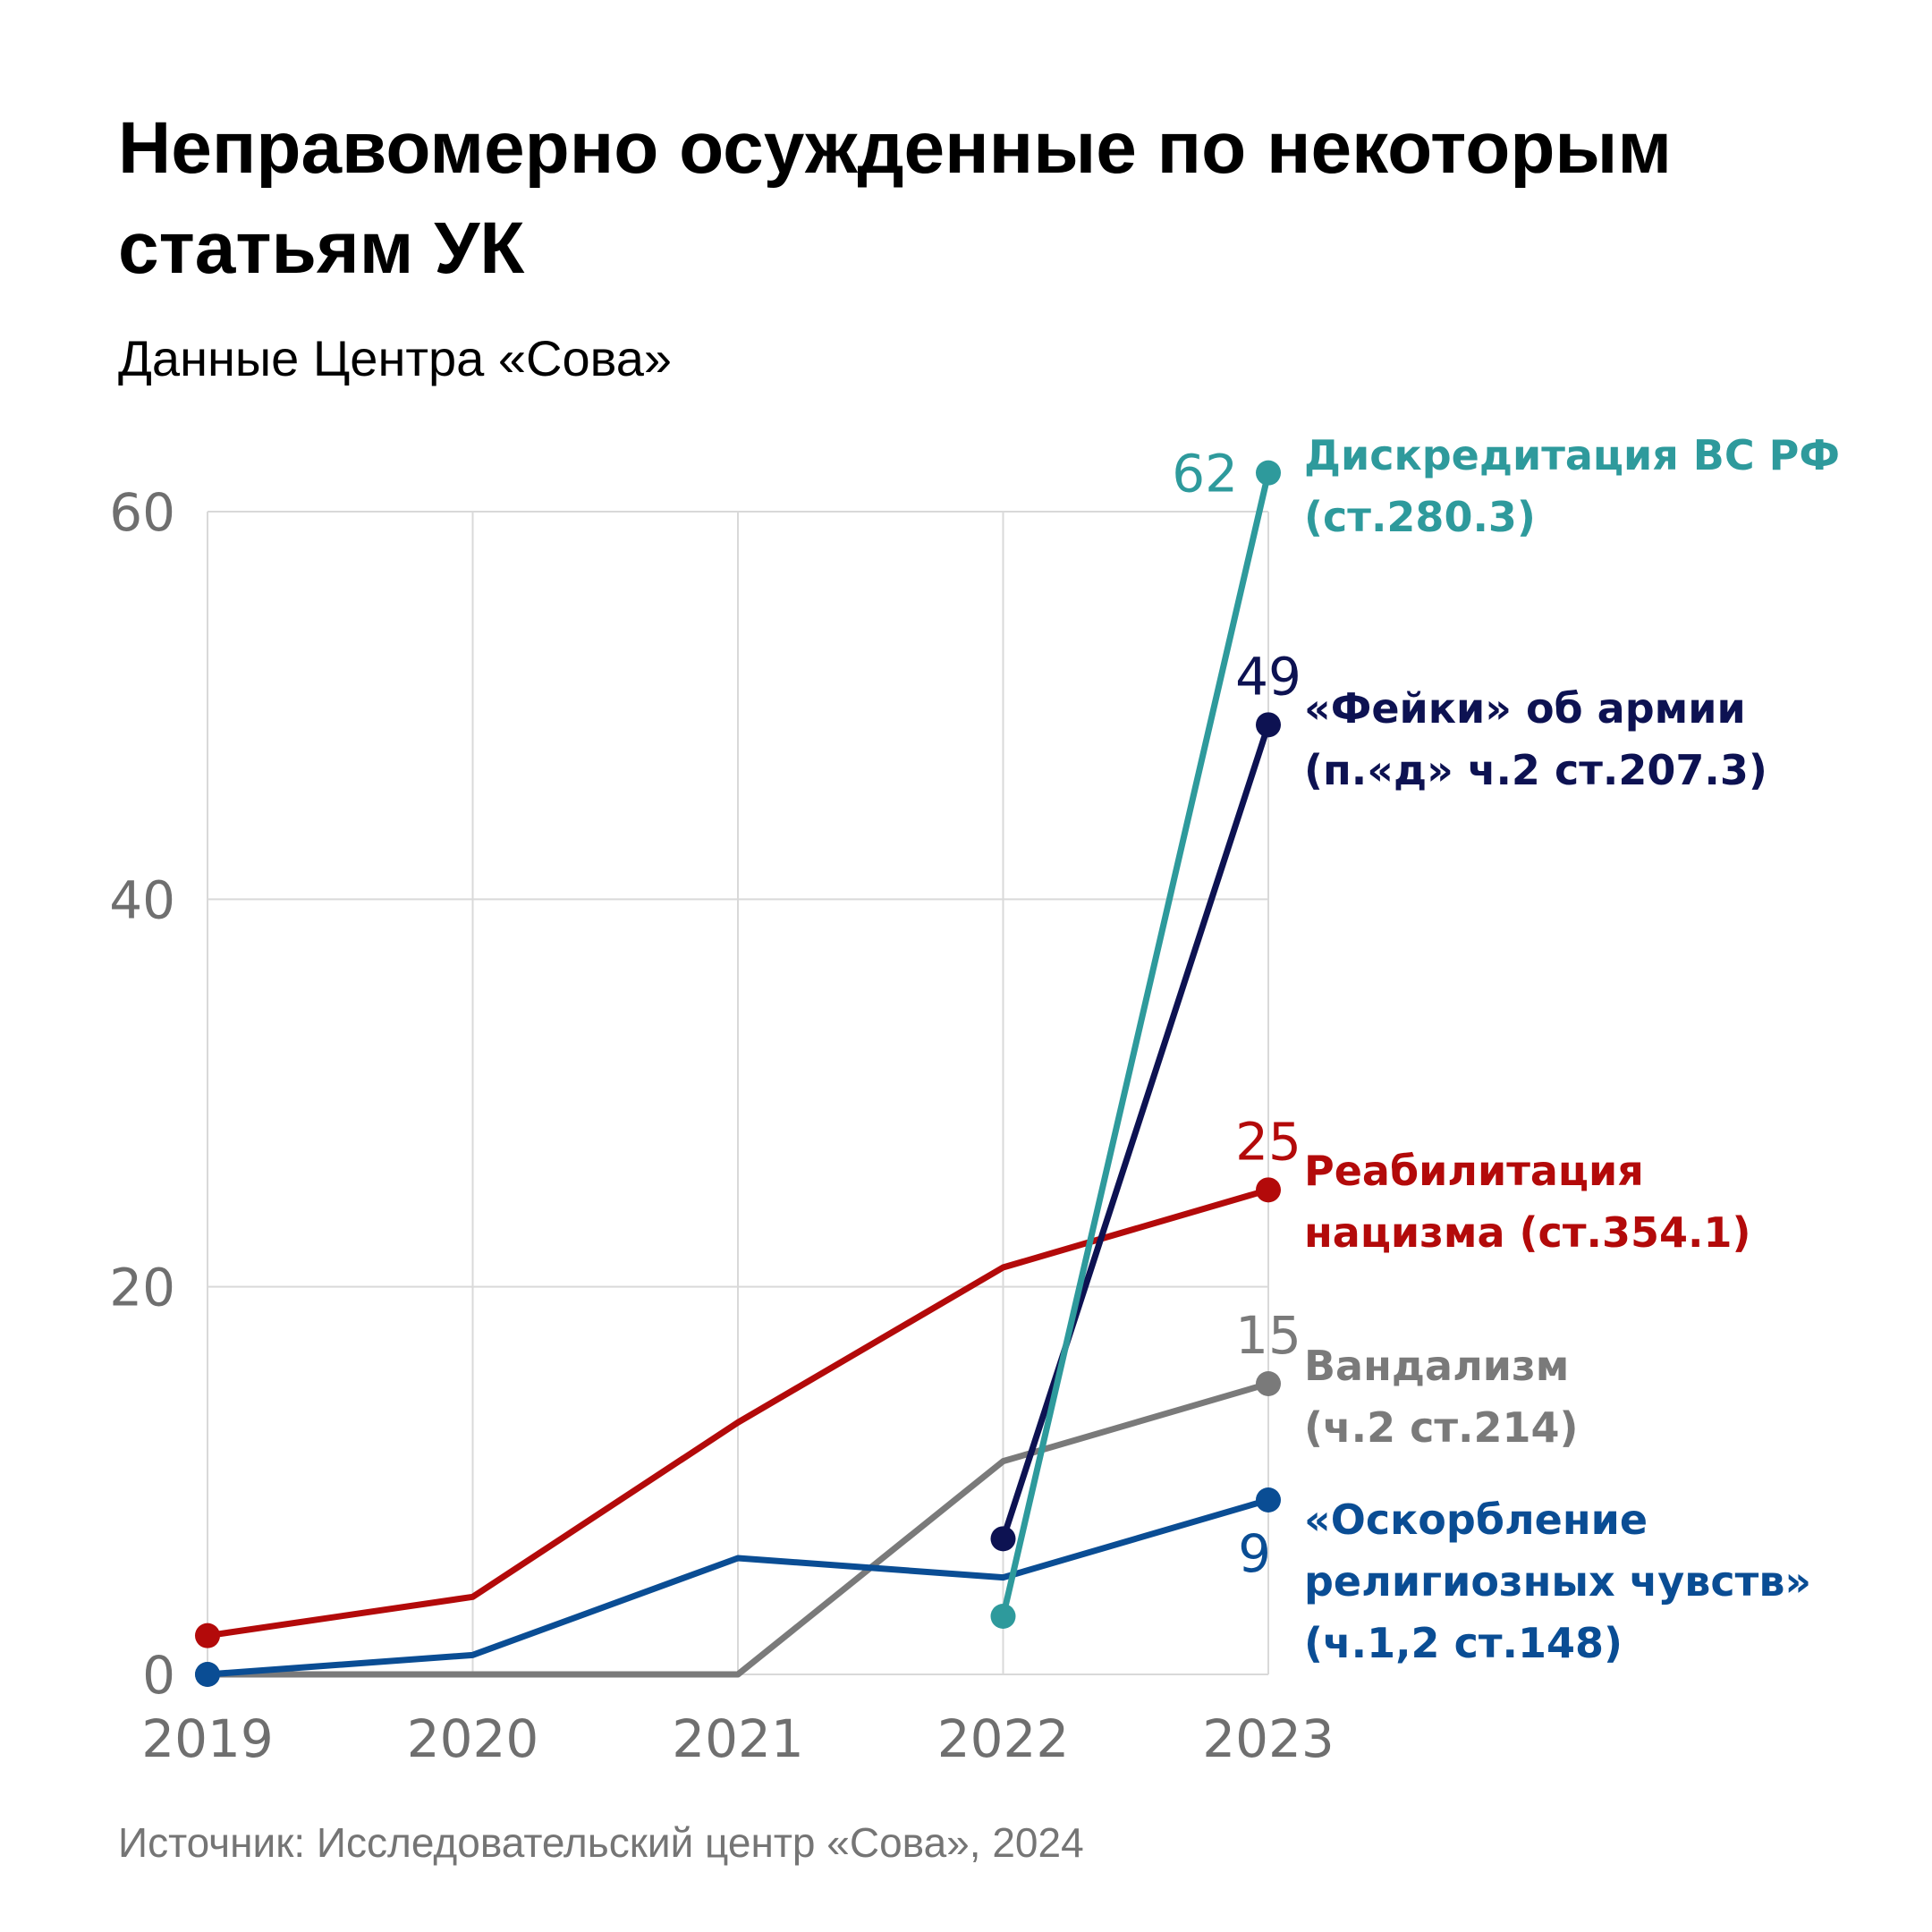 The height and width of the screenshot is (1932, 1932). I want to click on x-tick-label: 2022, so click(1003, 1738).